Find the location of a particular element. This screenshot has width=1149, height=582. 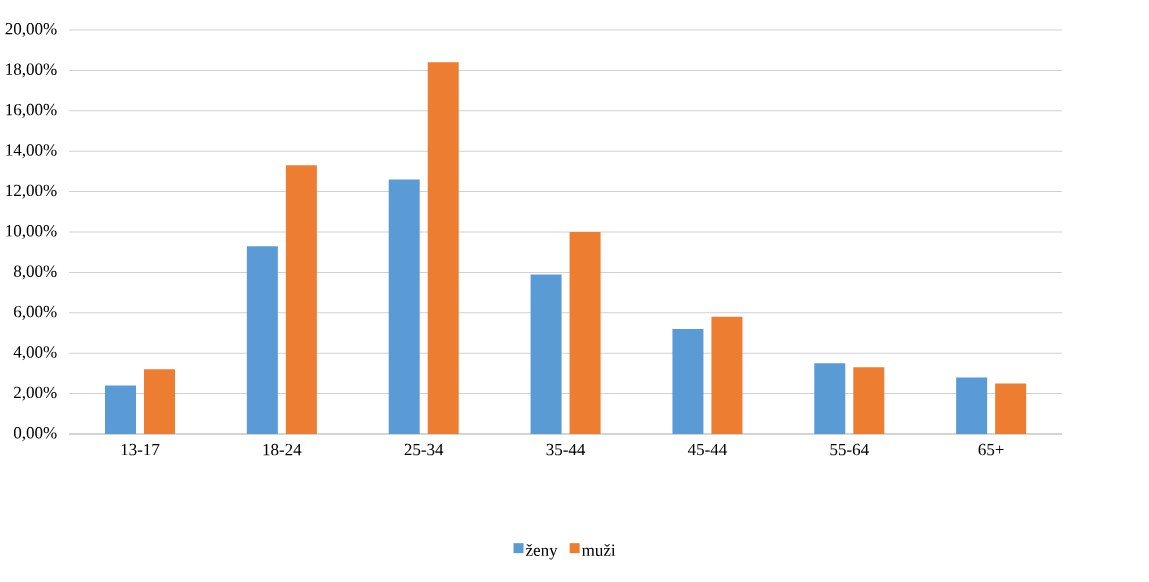

x-tick-label: 13-17 is located at coordinates (140, 449).